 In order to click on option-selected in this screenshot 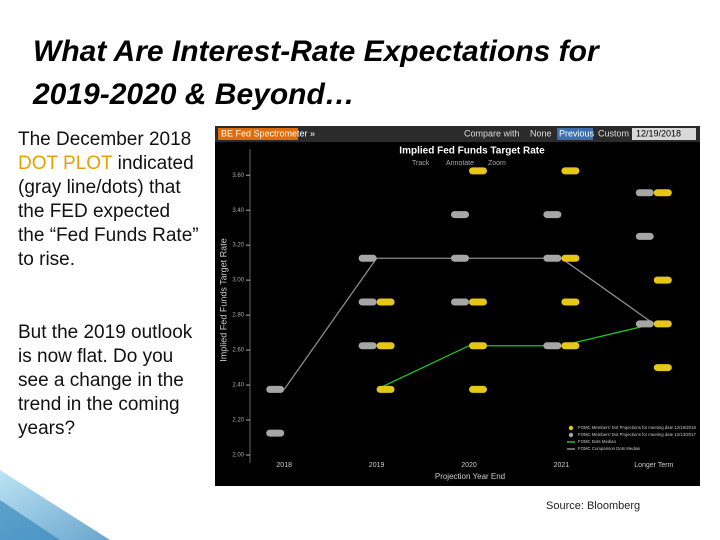, I will do `click(575, 134)`.